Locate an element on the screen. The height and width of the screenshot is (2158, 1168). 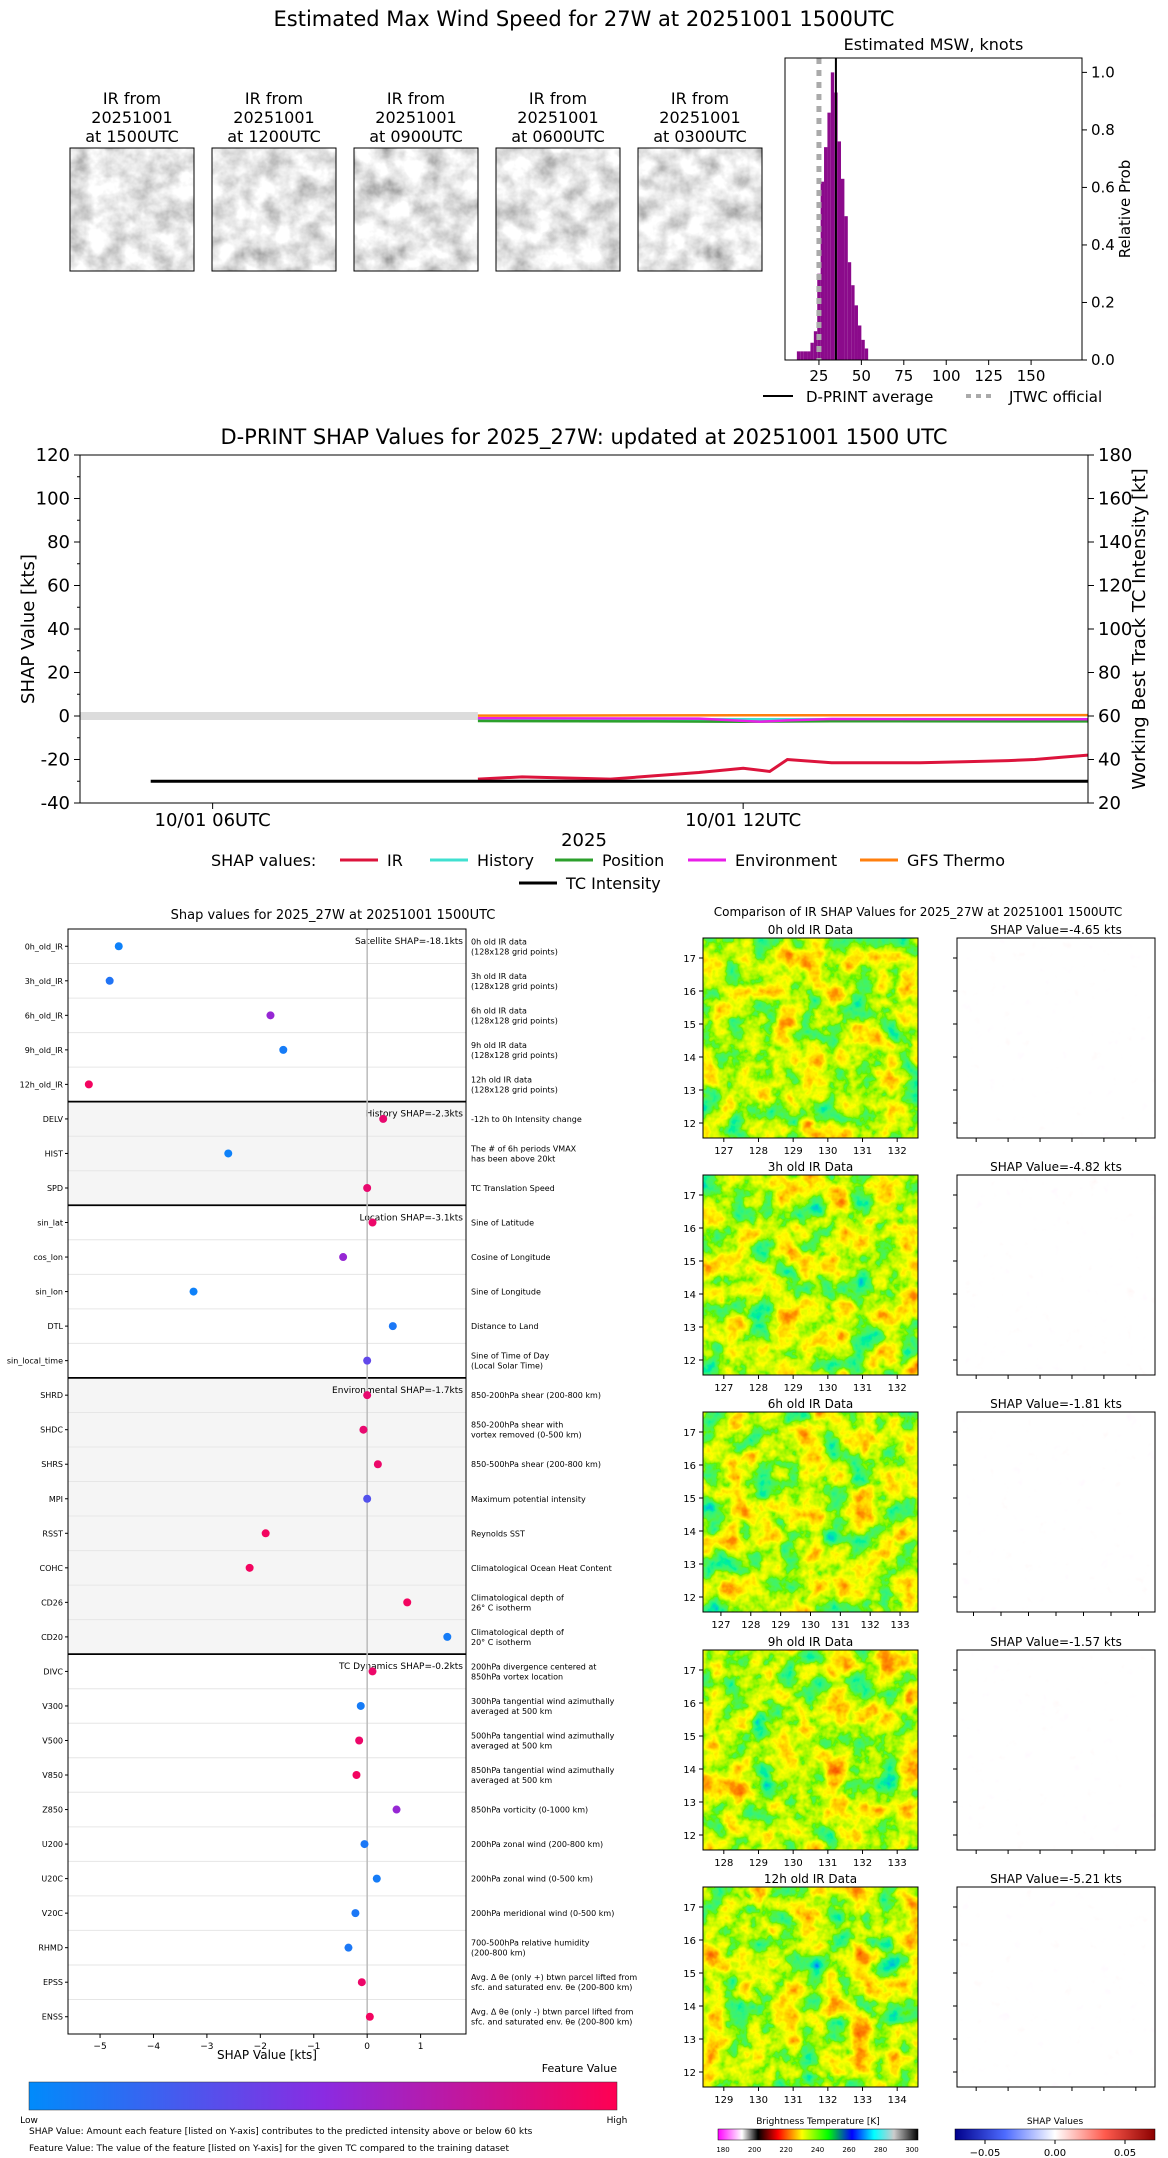
scatter-xtick-label-1: −4 is located at coordinates (154, 2047).